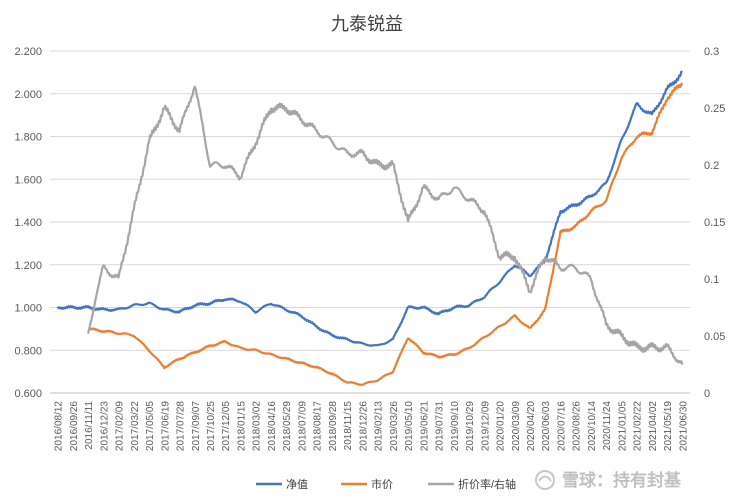 The image size is (734, 502). Describe the element at coordinates (485, 426) in the screenshot. I see `x-tick-label: 2019/12/09` at that location.